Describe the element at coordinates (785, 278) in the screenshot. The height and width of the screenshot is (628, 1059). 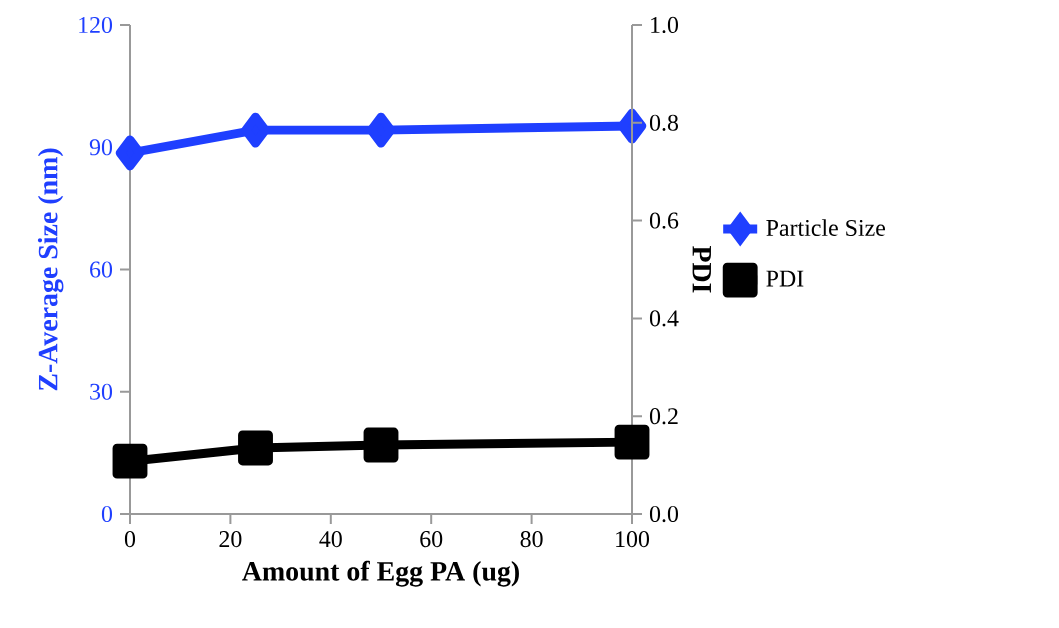
I see `legend-label: PDI` at that location.